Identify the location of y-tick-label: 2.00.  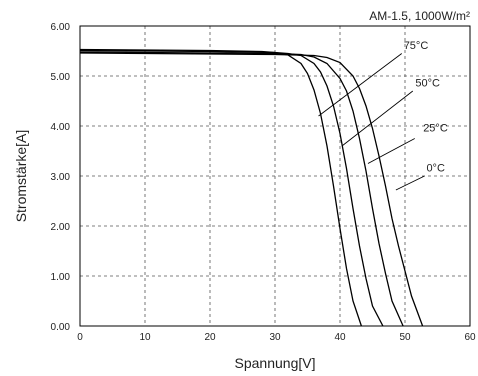
(61, 227).